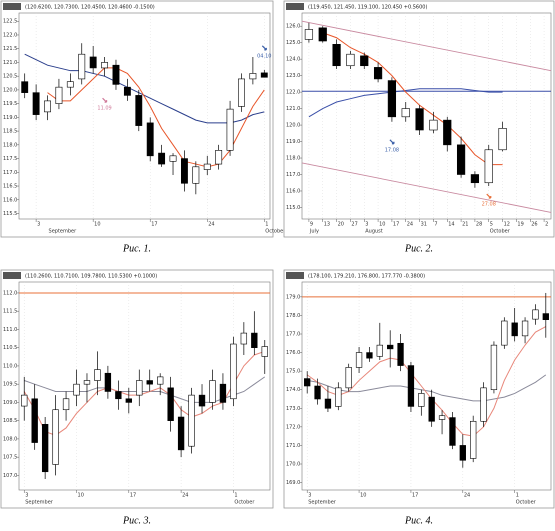  Describe the element at coordinates (293, 297) in the screenshot. I see `y-tick-label: 179.0` at that location.